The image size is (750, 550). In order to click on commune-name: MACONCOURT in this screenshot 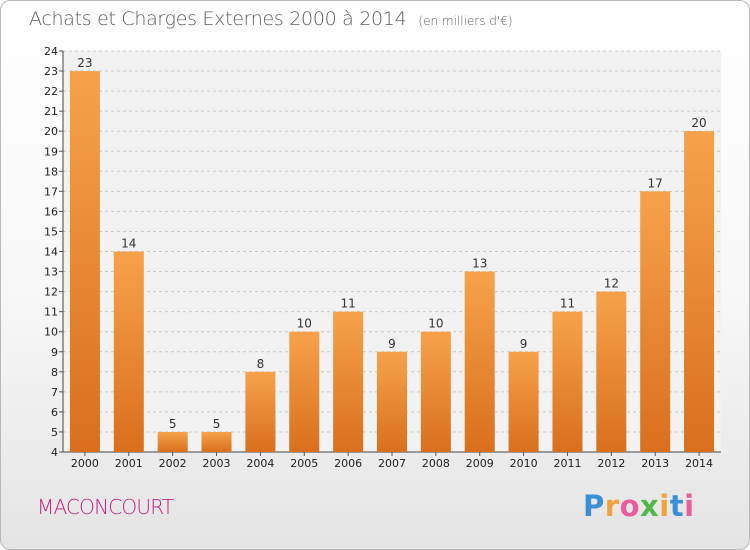, I will do `click(105, 507)`.